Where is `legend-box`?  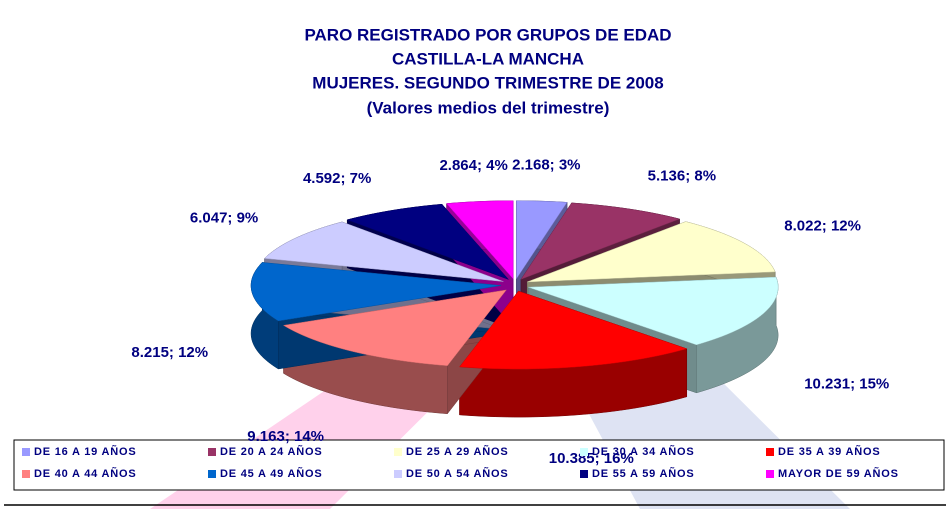
legend-box is located at coordinates (479, 465).